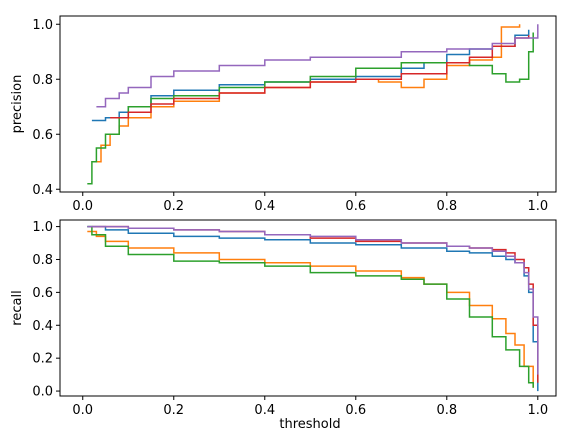 The image size is (571, 438). Describe the element at coordinates (42, 135) in the screenshot. I see `precision-panel-ytick-label: 0.6` at that location.